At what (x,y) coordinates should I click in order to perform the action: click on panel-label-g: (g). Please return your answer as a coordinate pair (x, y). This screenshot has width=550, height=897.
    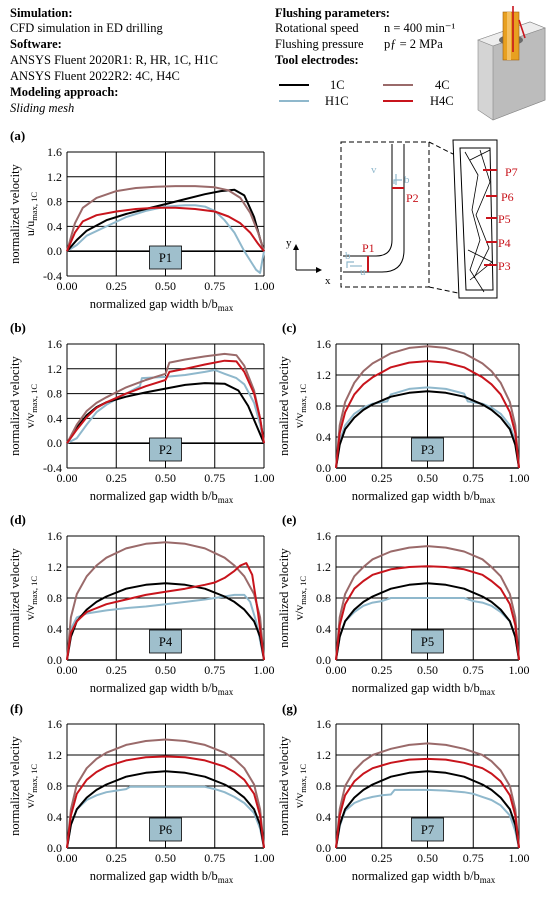
    Looking at the image, I should click on (289, 708).